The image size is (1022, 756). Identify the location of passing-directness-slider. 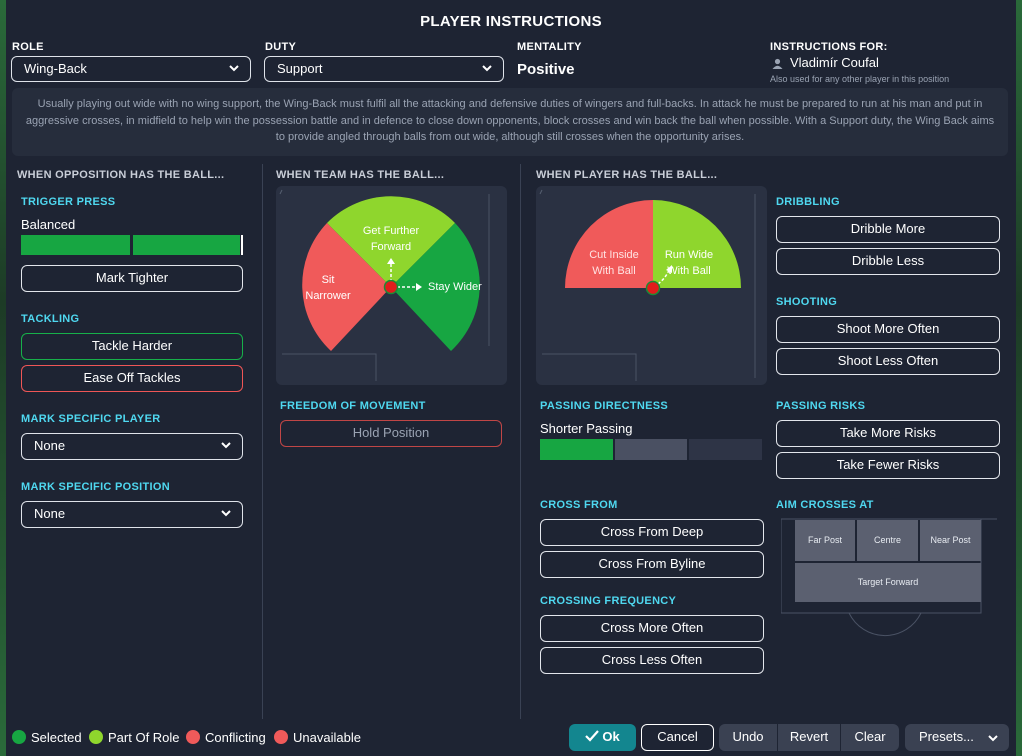
(651, 449).